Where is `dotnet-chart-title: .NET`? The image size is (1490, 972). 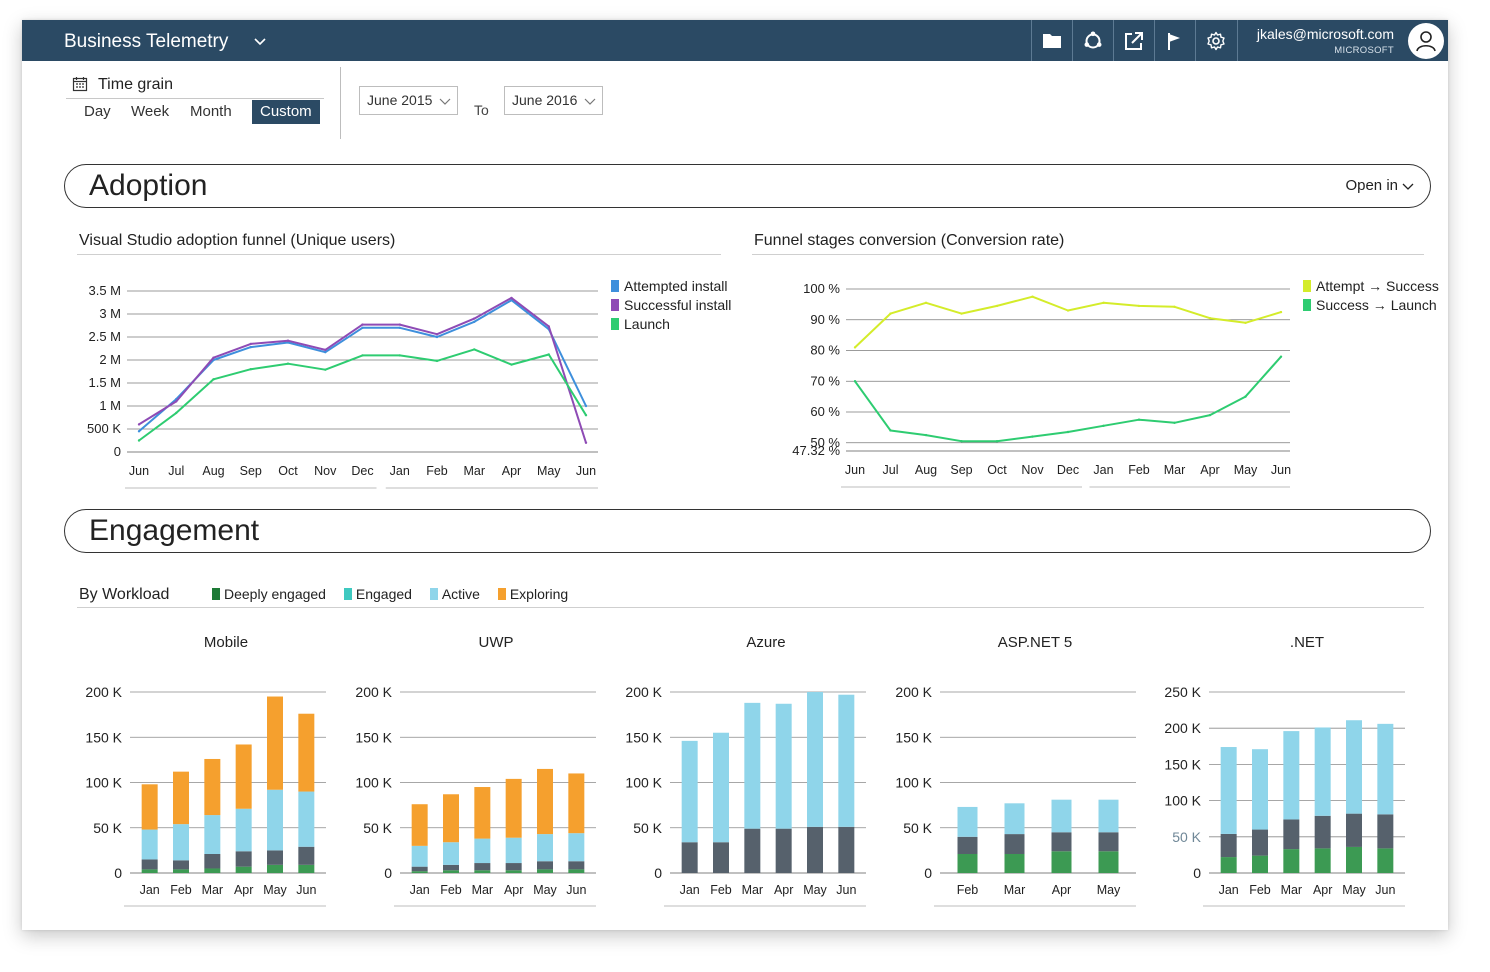 dotnet-chart-title: .NET is located at coordinates (1307, 642).